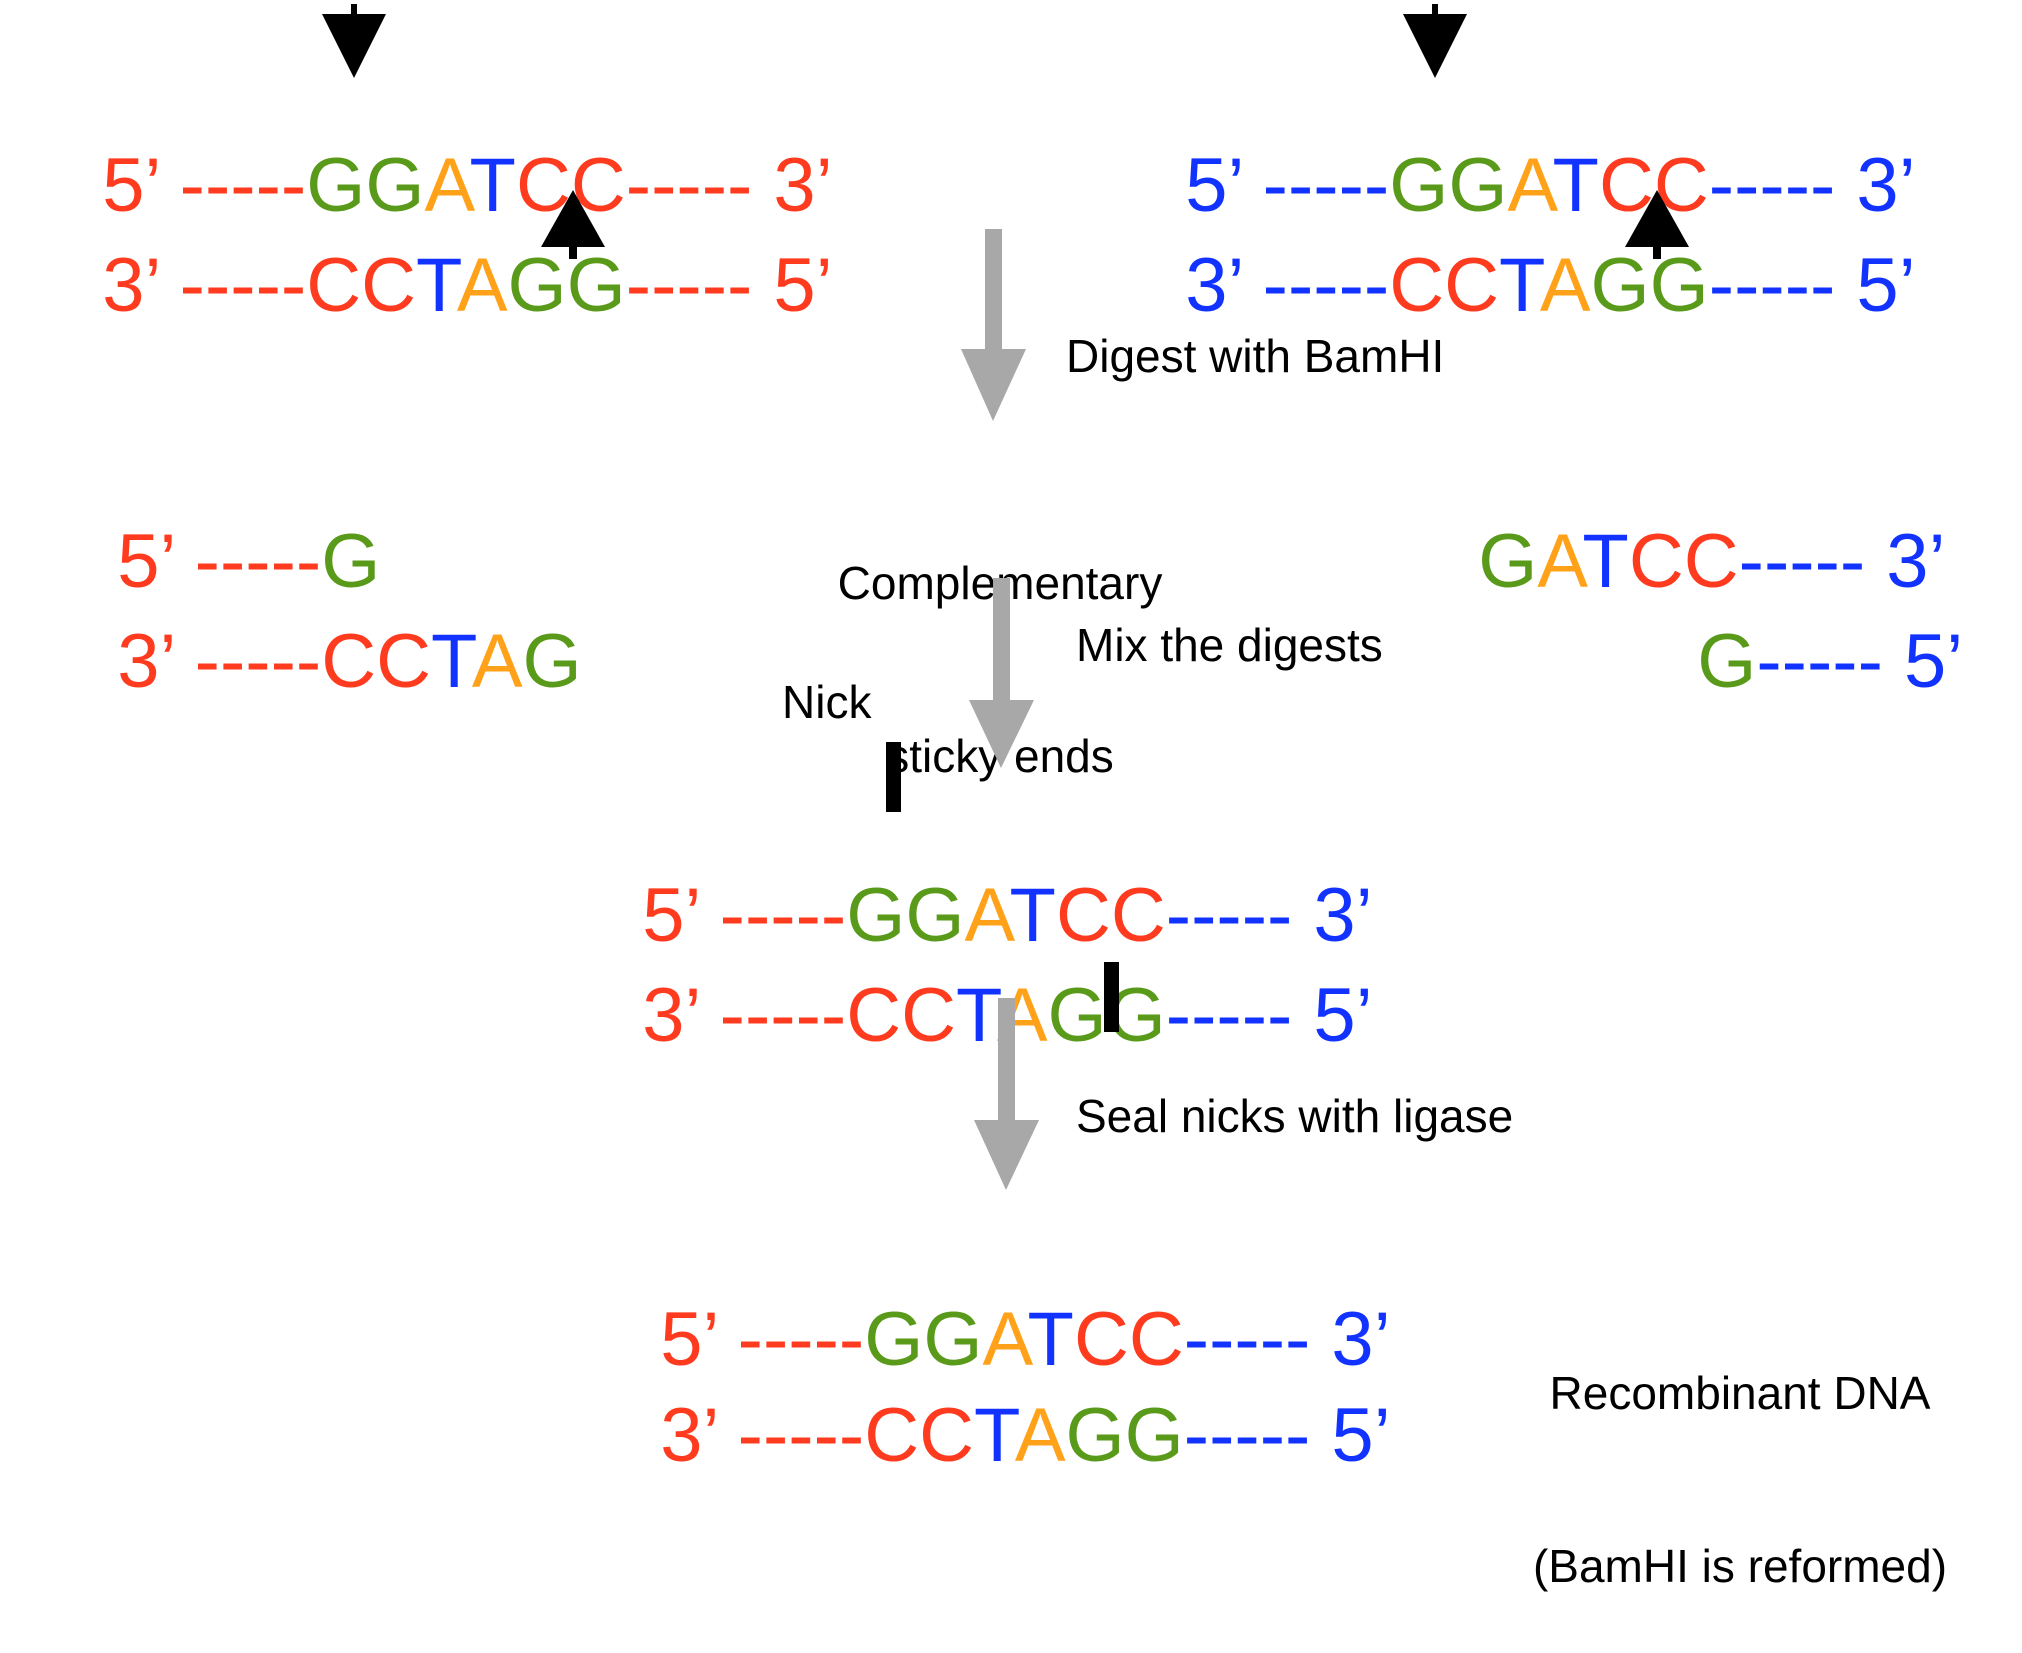 This screenshot has height=1653, width=2022. I want to click on left-fragment-top: 5’ -----G, so click(227, 524).